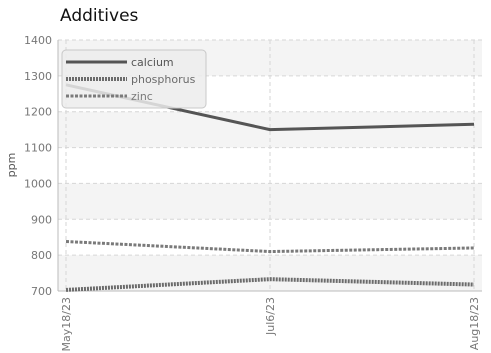 This screenshot has height=353, width=491. I want to click on x-tick-label: Aug18/23, so click(474, 323).